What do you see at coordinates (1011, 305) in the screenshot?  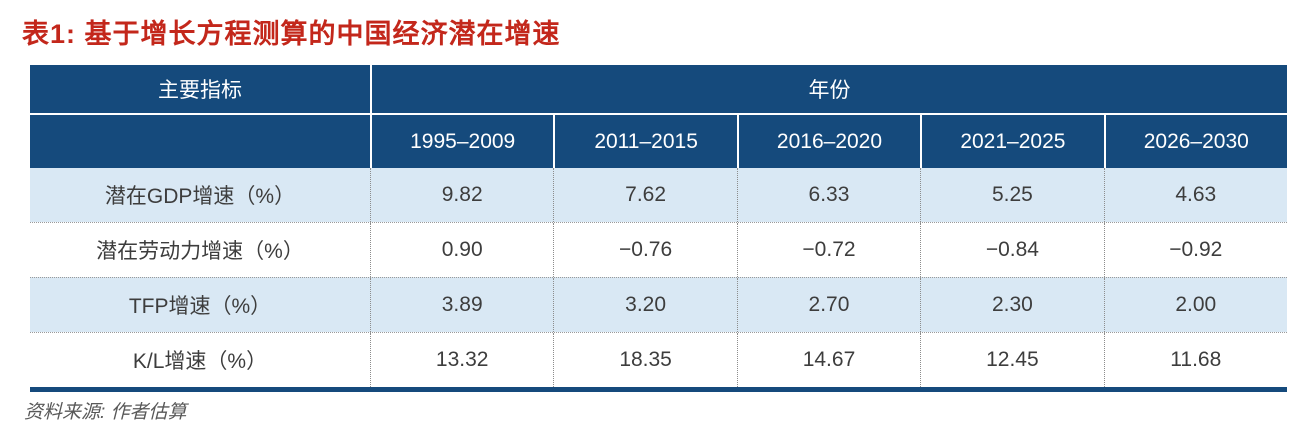 I see `data-cell: 2.30` at bounding box center [1011, 305].